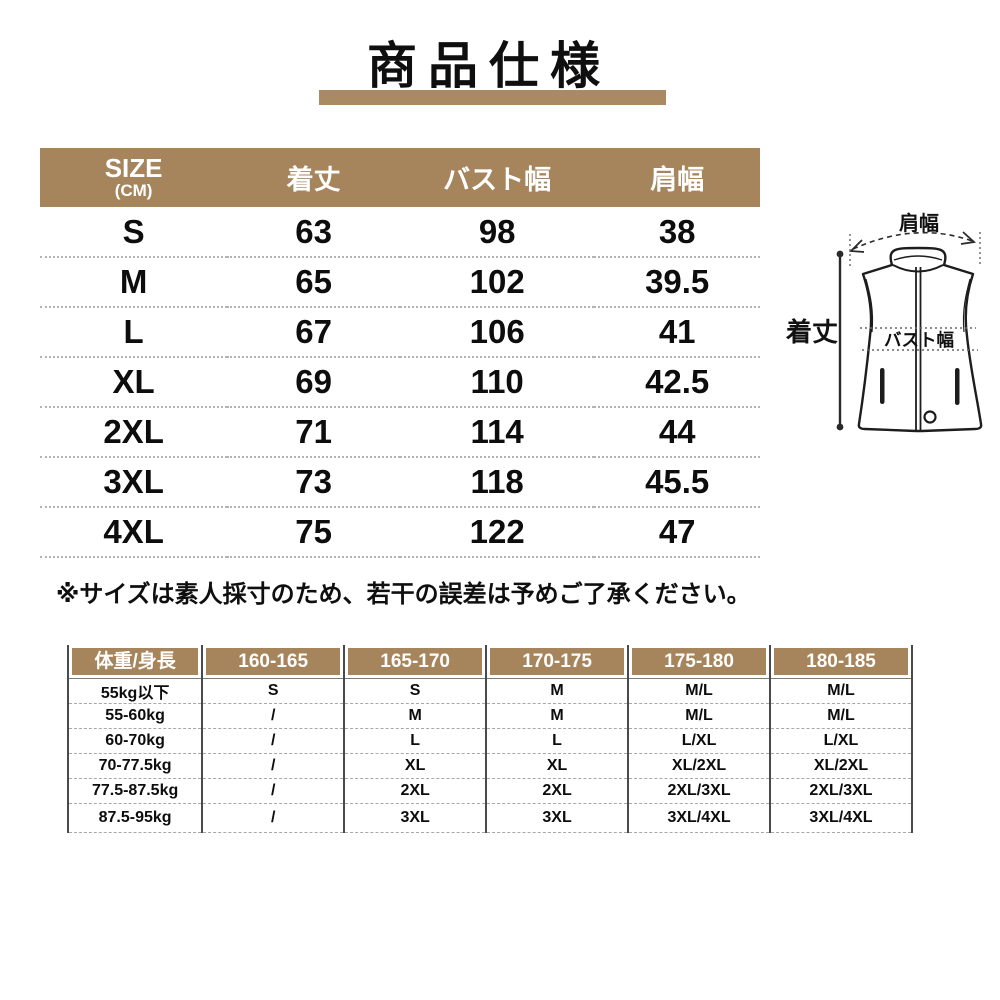 Image resolution: width=1000 pixels, height=1000 pixels. Describe the element at coordinates (856, 246) in the screenshot. I see `arrow-head-left` at that location.